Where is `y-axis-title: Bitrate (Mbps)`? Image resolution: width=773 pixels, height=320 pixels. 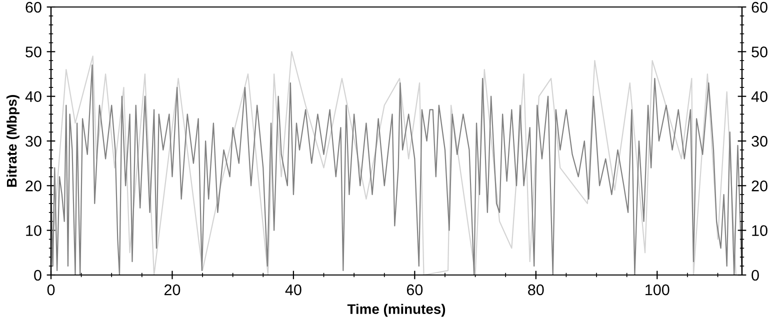 y-axis-title: Bitrate (Mbps) is located at coordinates (13, 141).